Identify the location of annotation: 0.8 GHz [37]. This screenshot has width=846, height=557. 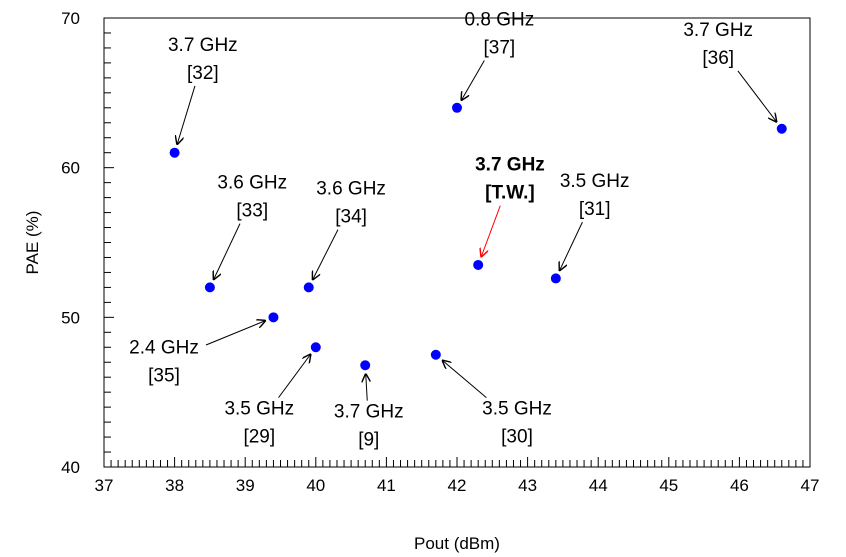
(498, 54).